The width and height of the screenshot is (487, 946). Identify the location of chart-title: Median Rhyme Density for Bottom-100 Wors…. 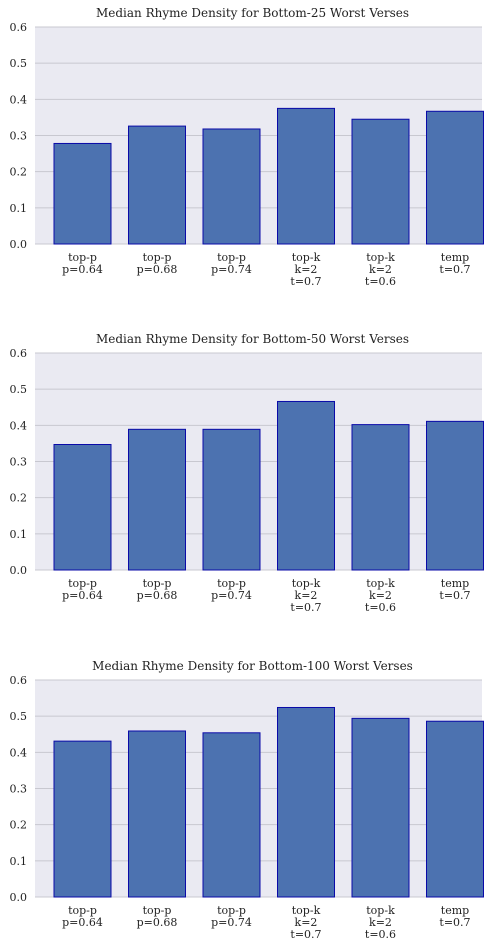
(252, 666).